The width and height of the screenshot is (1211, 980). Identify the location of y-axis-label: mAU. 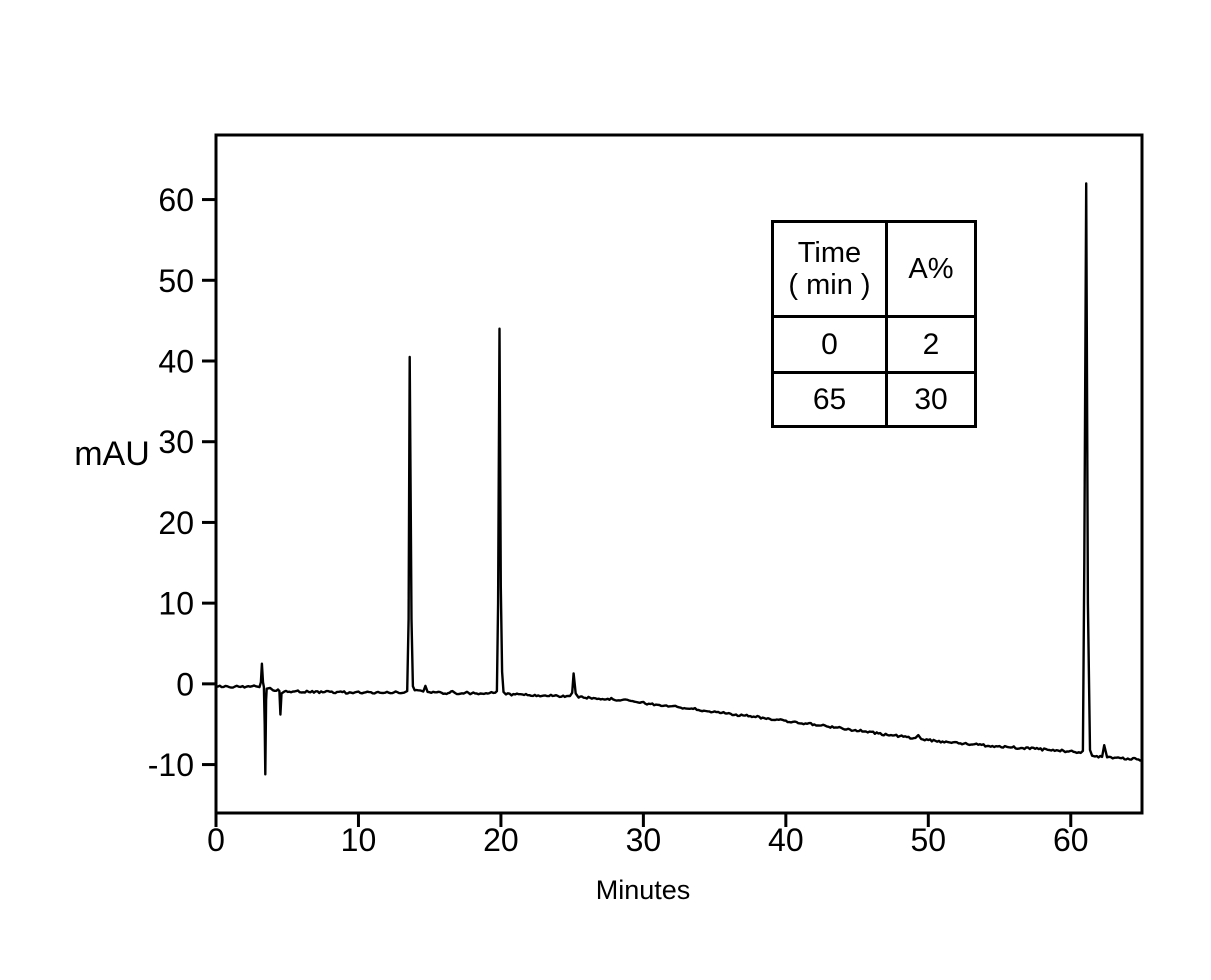
(112, 454).